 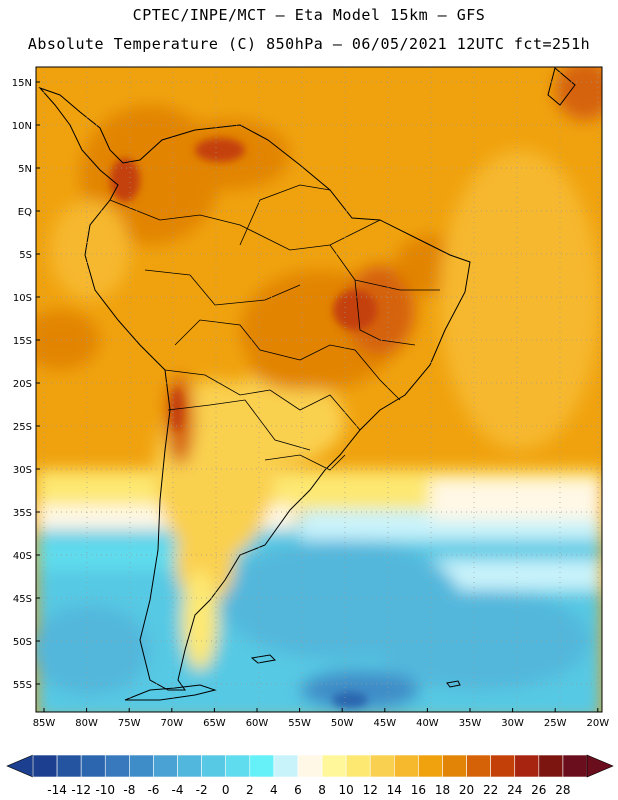 What do you see at coordinates (490, 790) in the screenshot?
I see `colorbar-label: 22` at bounding box center [490, 790].